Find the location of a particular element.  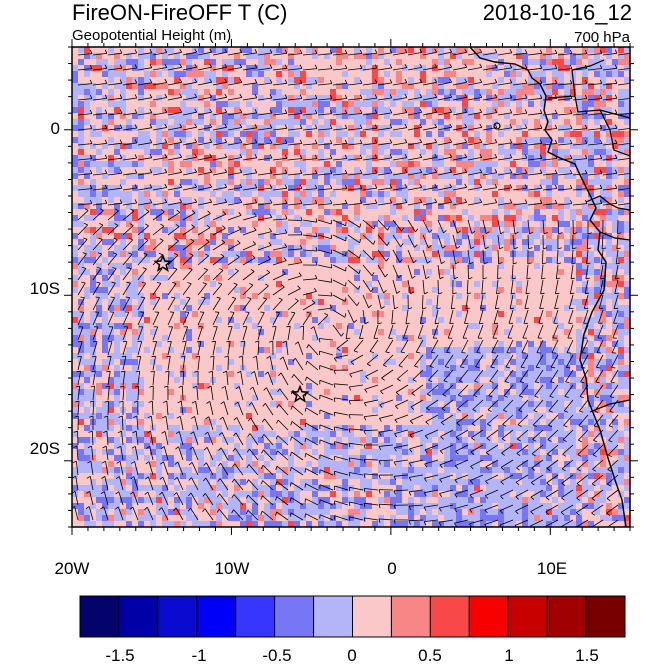

map-title: FireON-FireOFF T (C) is located at coordinates (180, 12).